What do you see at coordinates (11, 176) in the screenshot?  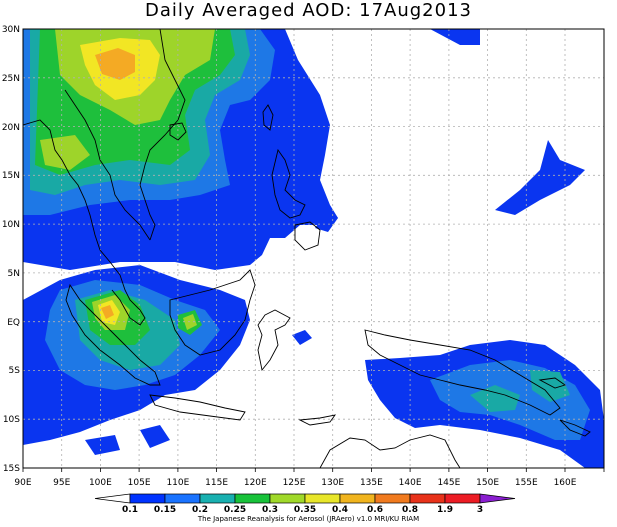 I see `y-label: 15N` at bounding box center [11, 176].